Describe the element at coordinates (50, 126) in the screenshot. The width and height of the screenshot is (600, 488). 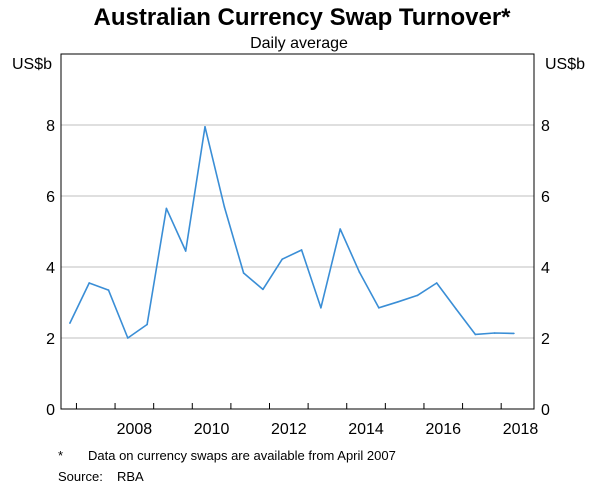
I see `y-tick-label-left: 8` at that location.